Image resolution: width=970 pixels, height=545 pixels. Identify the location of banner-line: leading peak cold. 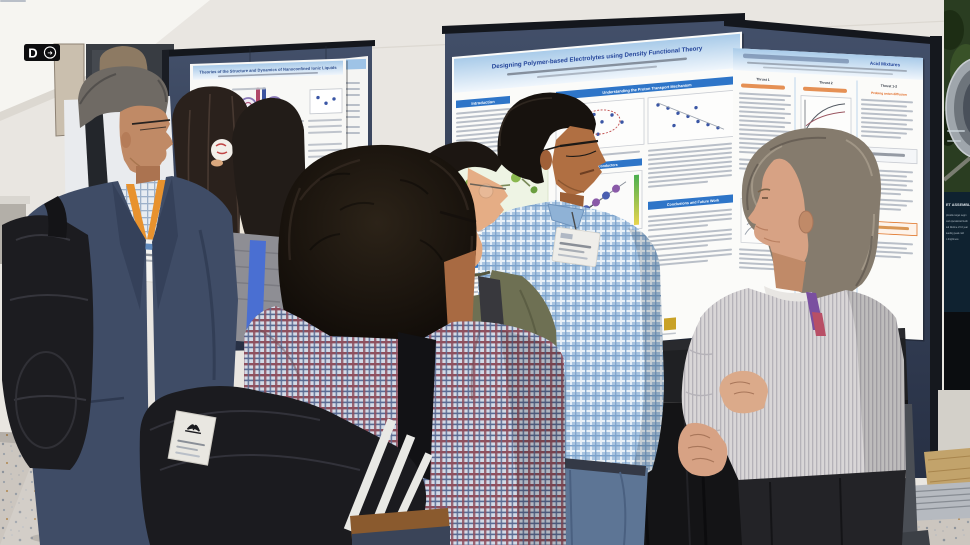
(955, 234).